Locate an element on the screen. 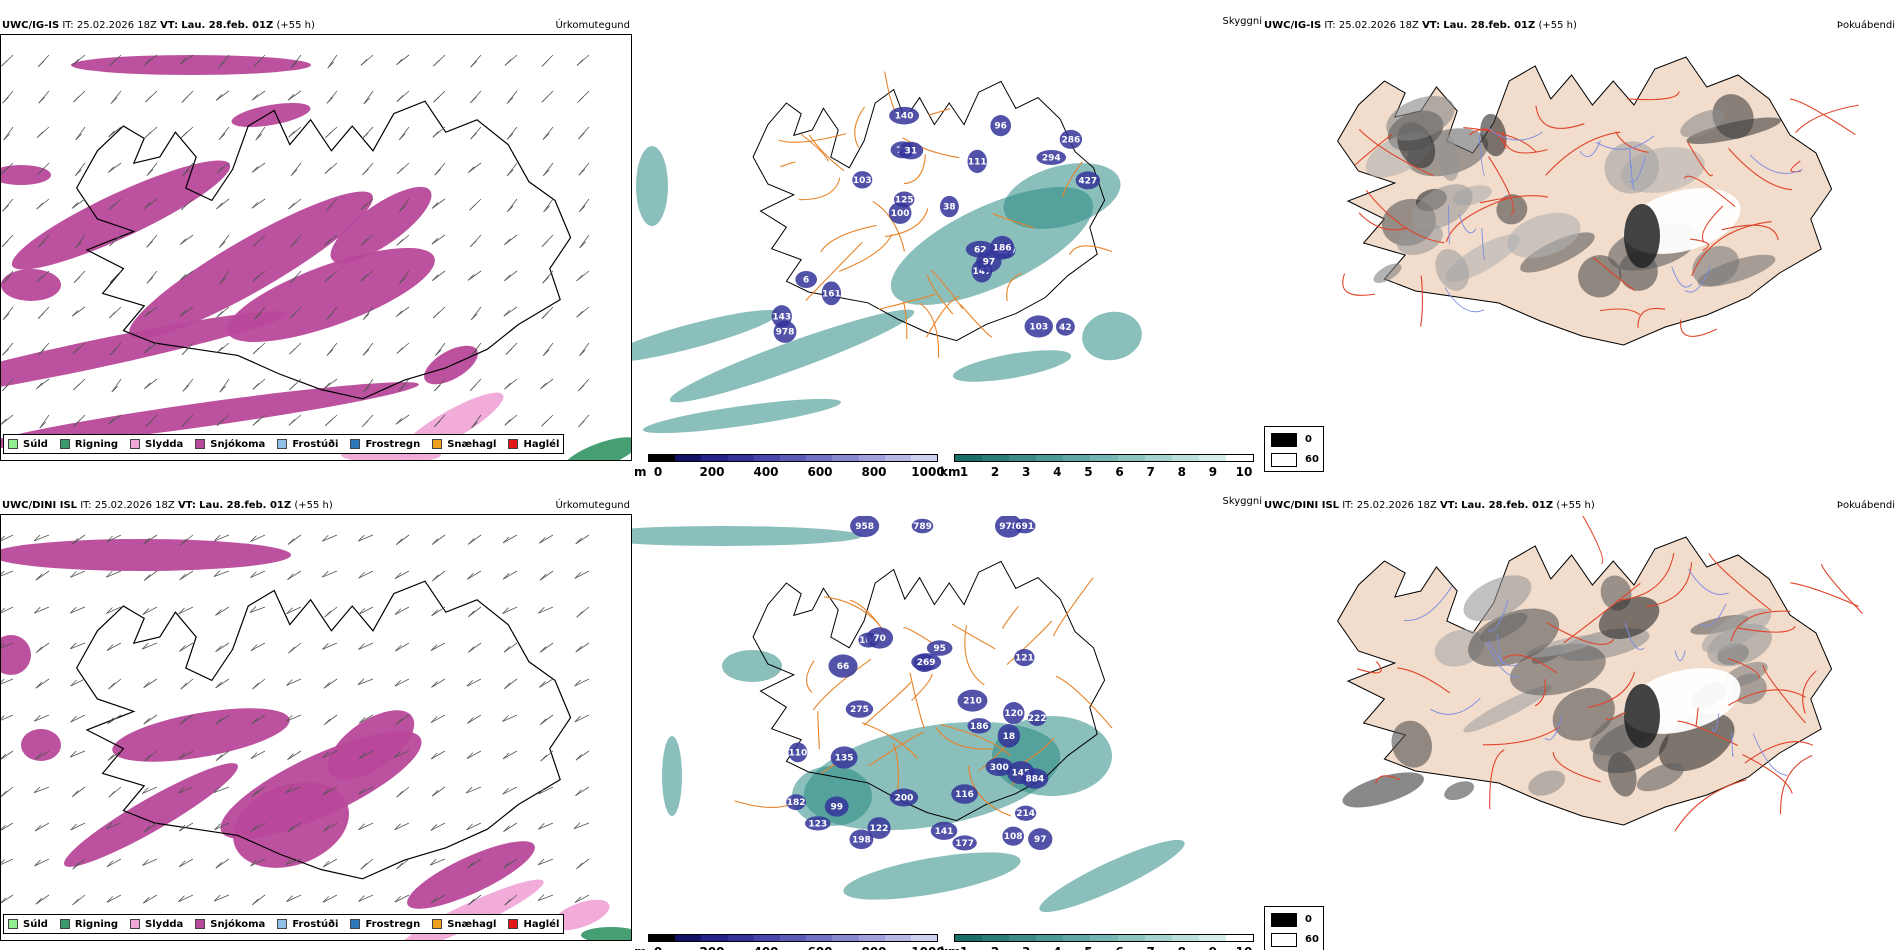  legend-item-frostúði: Frostúði is located at coordinates (307, 924).